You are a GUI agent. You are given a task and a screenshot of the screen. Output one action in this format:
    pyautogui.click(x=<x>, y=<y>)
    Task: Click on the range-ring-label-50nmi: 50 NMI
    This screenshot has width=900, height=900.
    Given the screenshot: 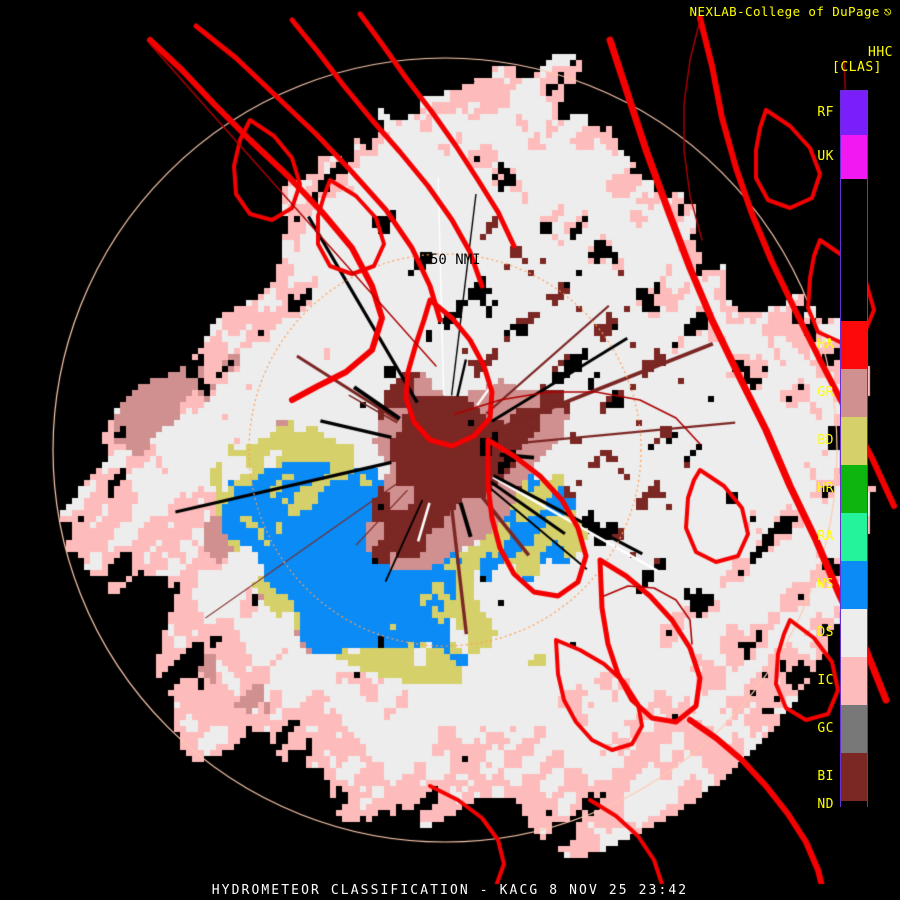 What is the action you would take?
    pyautogui.click(x=455, y=260)
    